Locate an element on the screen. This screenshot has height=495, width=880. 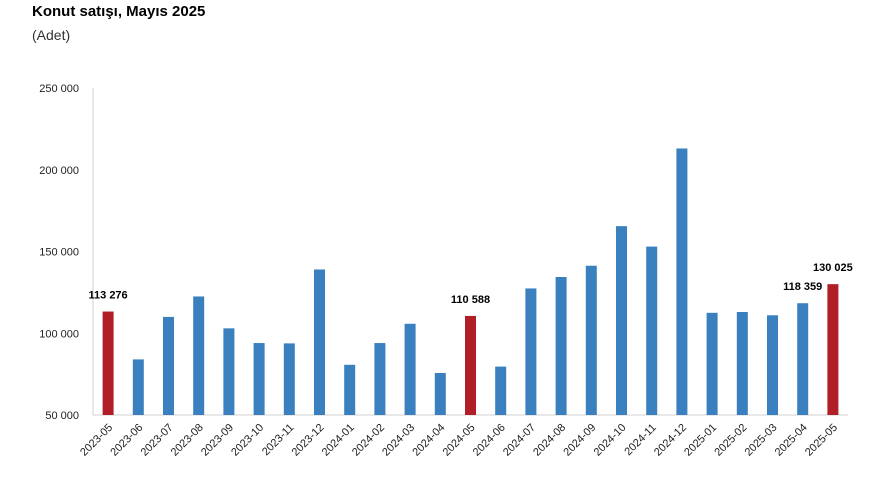
y-tick-label: 250 000 is located at coordinates (59, 89).